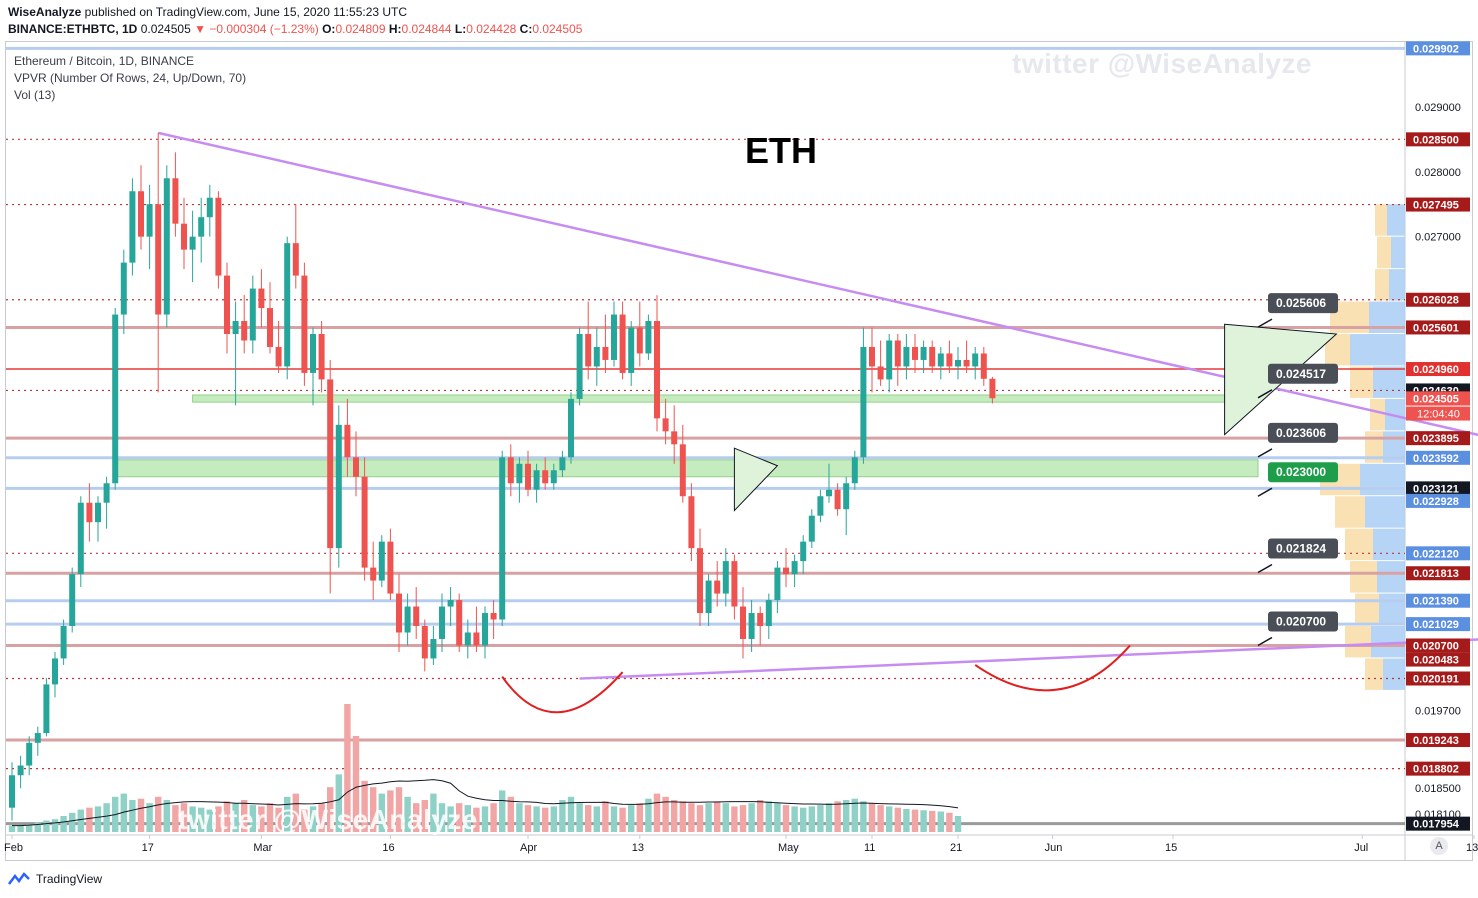 The width and height of the screenshot is (1478, 898). I want to click on price-tag-label: 0.022928, so click(1436, 502).